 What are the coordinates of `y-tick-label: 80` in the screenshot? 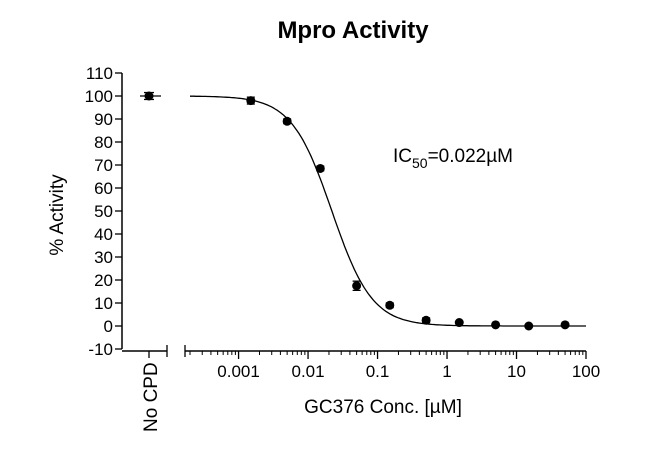 It's located at (103, 142).